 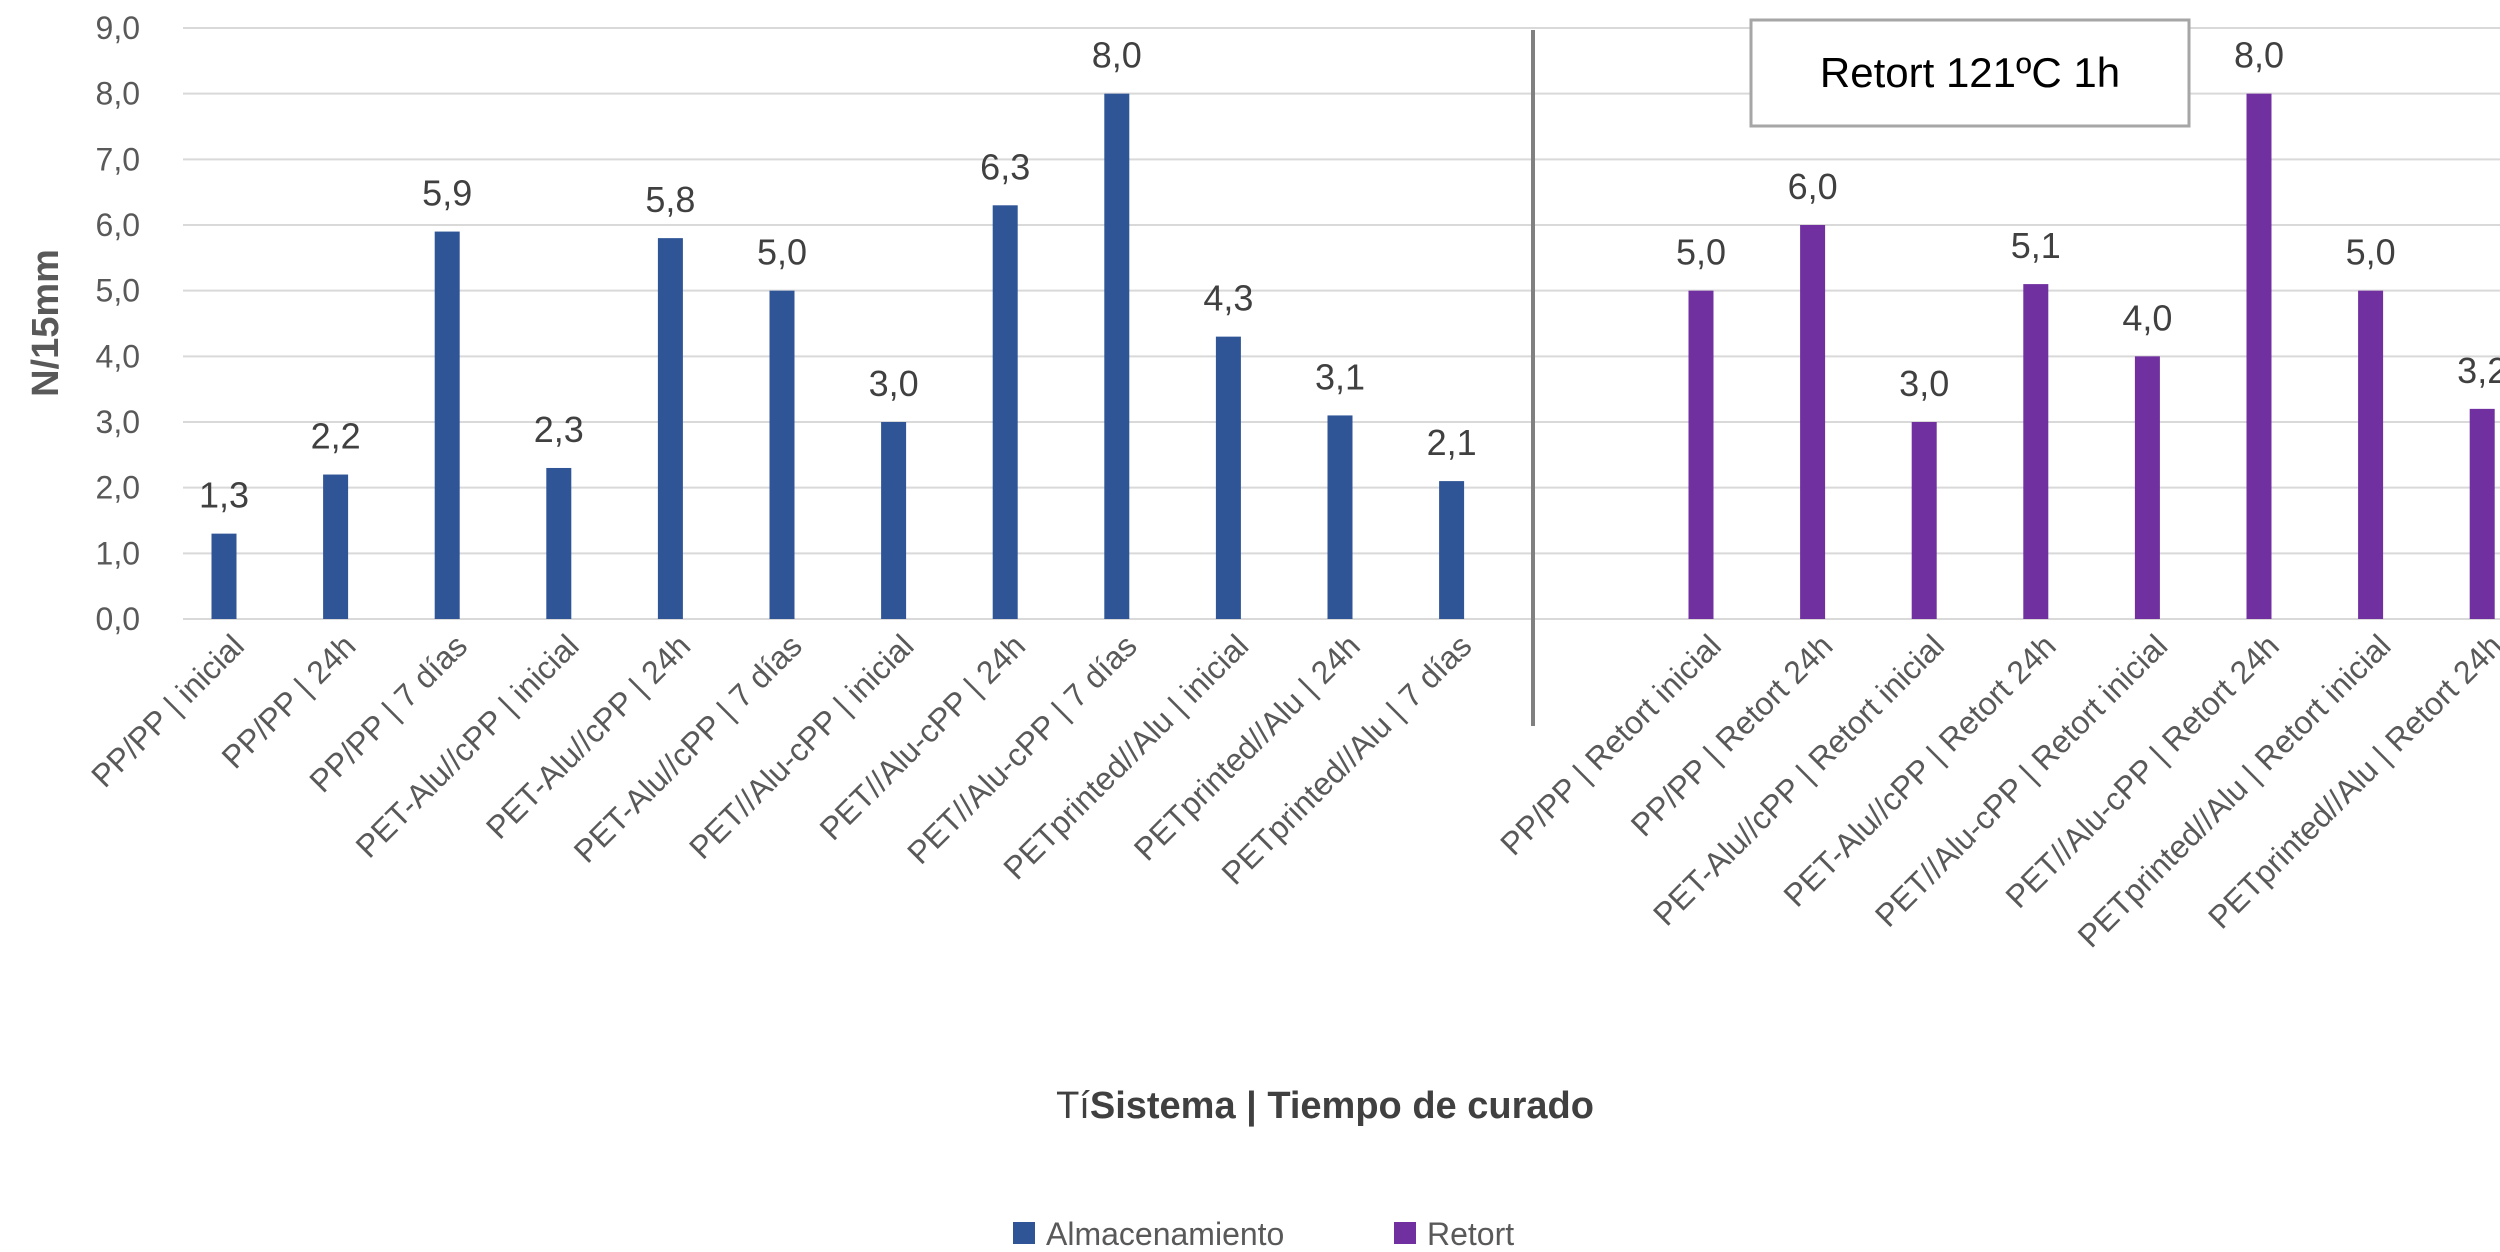 What do you see at coordinates (118, 159) in the screenshot?
I see `y-tick-label: 7,0` at bounding box center [118, 159].